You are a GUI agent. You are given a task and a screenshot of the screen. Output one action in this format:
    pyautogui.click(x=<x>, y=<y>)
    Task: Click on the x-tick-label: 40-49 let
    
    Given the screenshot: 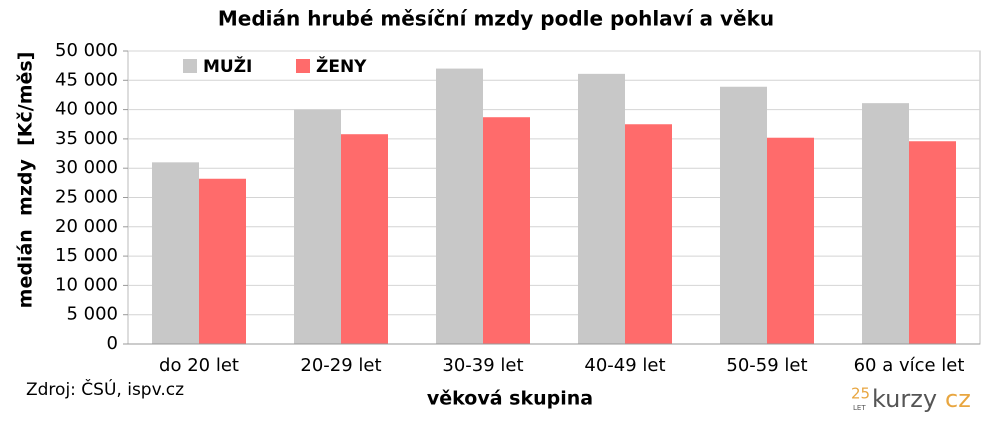 What is the action you would take?
    pyautogui.click(x=624, y=365)
    